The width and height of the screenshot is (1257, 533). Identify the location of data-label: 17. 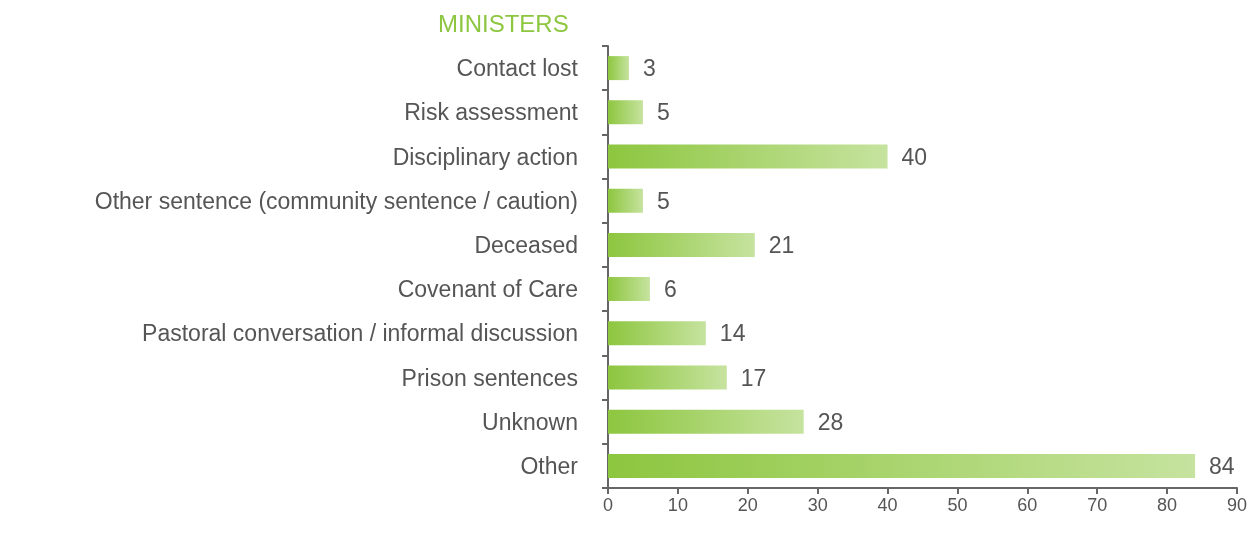
(753, 377).